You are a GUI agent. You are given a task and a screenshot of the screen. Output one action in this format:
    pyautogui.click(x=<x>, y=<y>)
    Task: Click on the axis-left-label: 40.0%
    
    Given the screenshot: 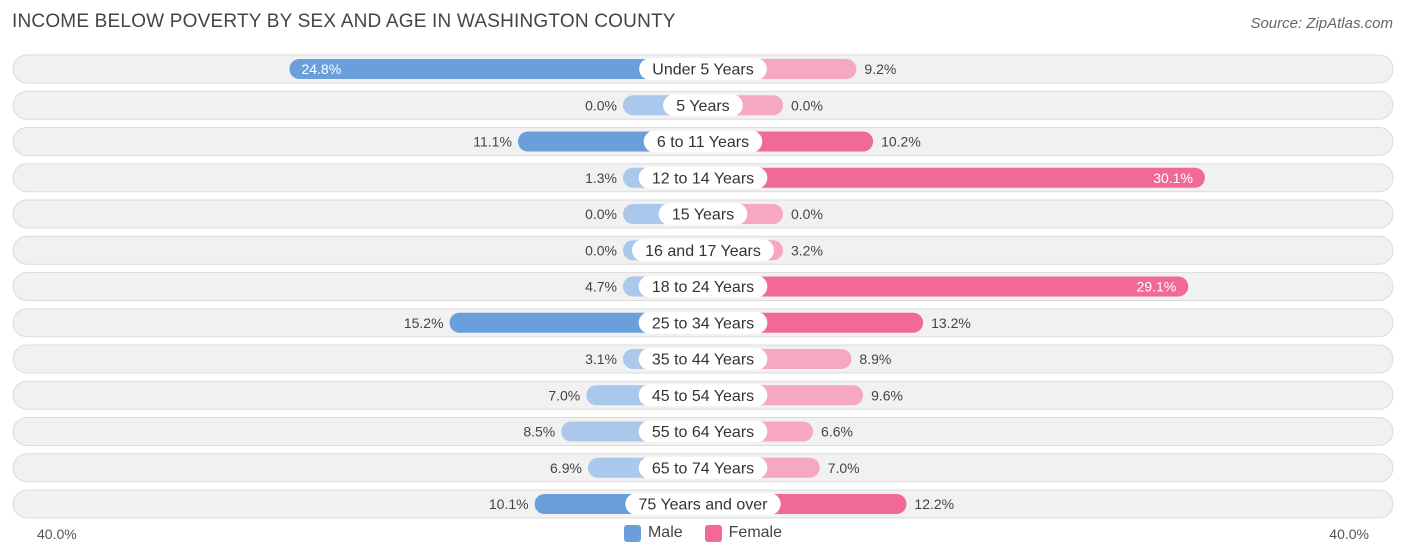 What is the action you would take?
    pyautogui.click(x=57, y=534)
    